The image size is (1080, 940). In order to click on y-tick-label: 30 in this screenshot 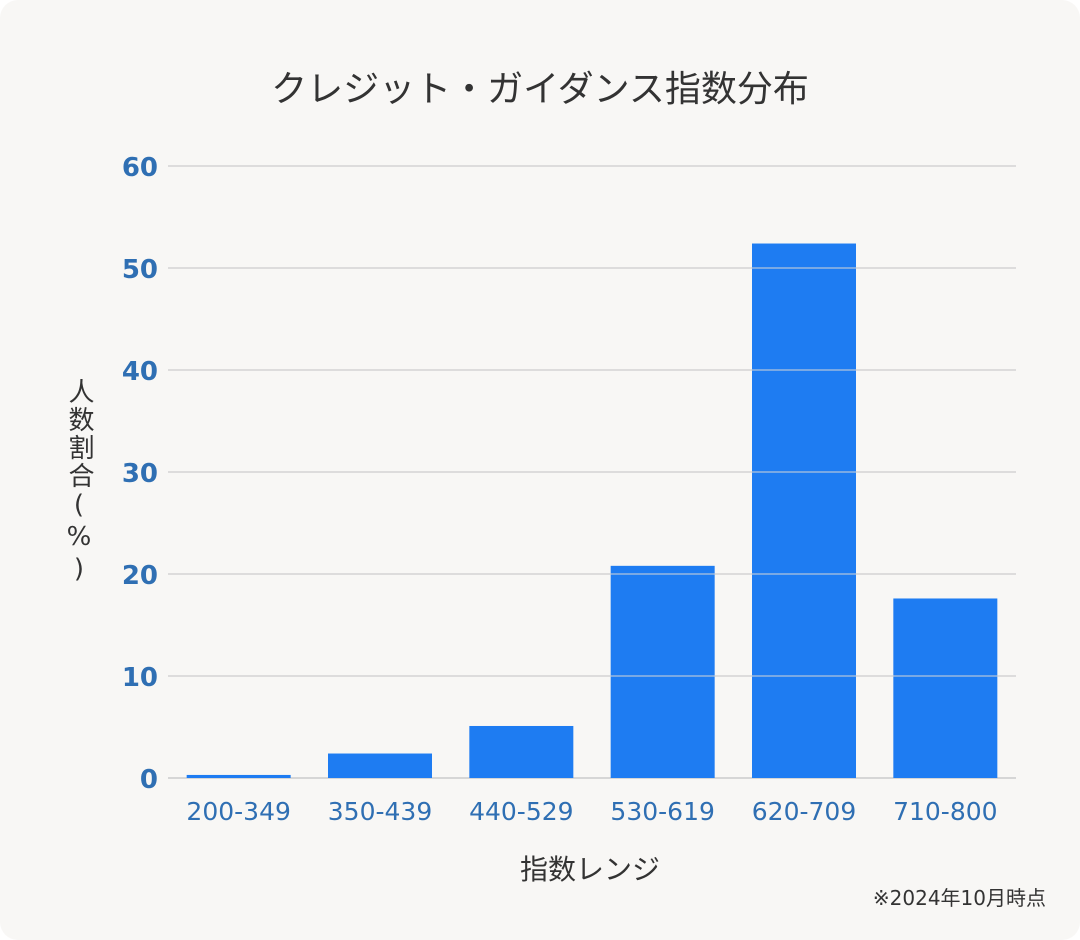, I will do `click(140, 474)`.